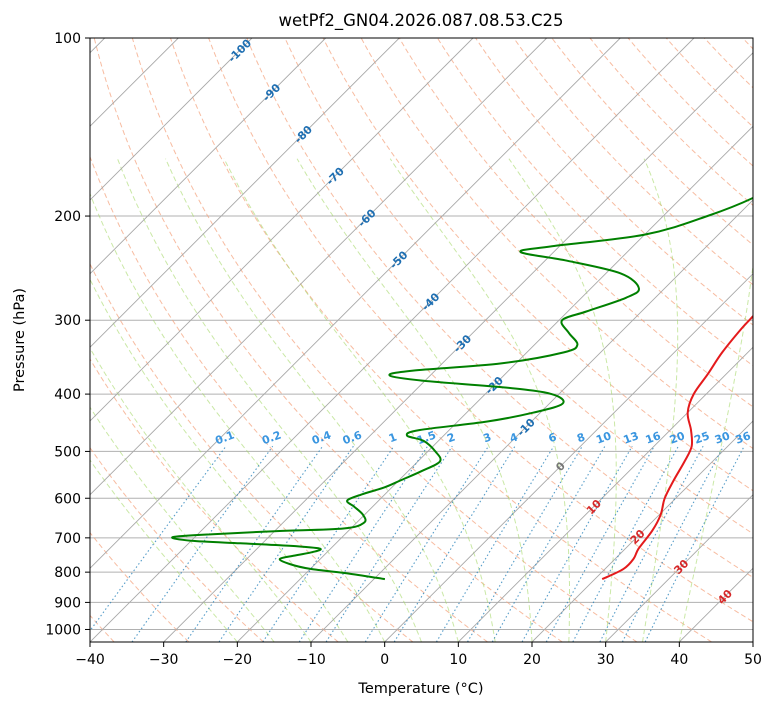 The width and height of the screenshot is (775, 708). Describe the element at coordinates (67, 499) in the screenshot. I see `y-tick-label: 600` at that location.